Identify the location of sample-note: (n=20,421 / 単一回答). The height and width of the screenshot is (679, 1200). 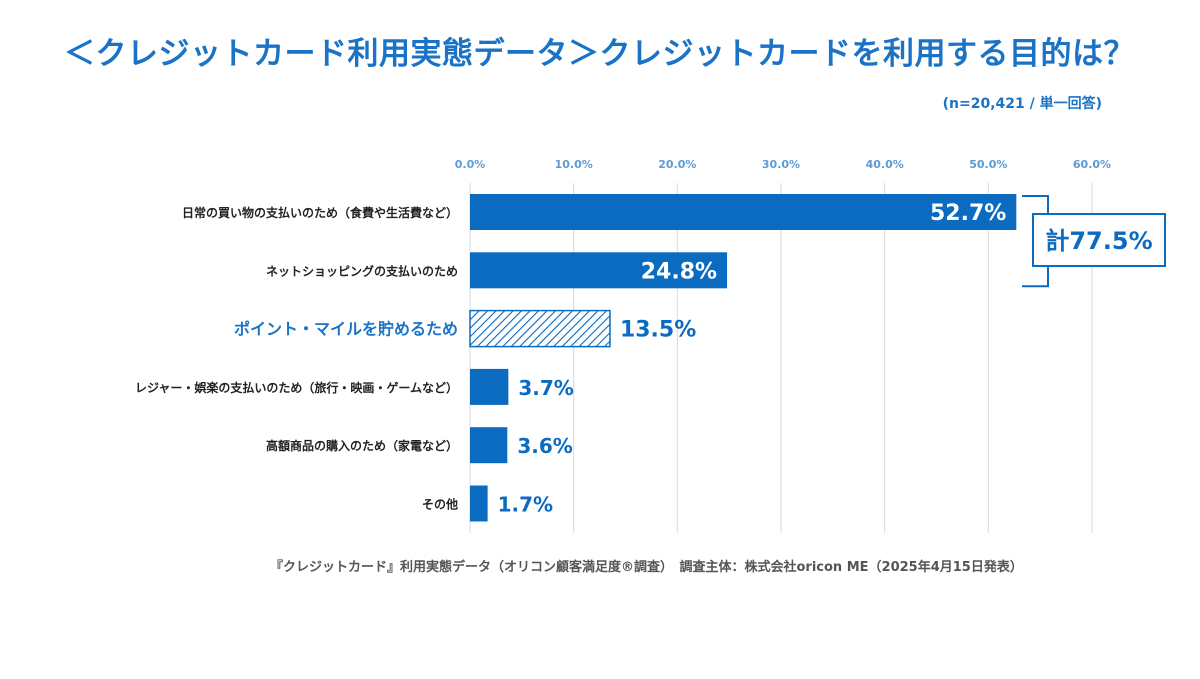
(1022, 104).